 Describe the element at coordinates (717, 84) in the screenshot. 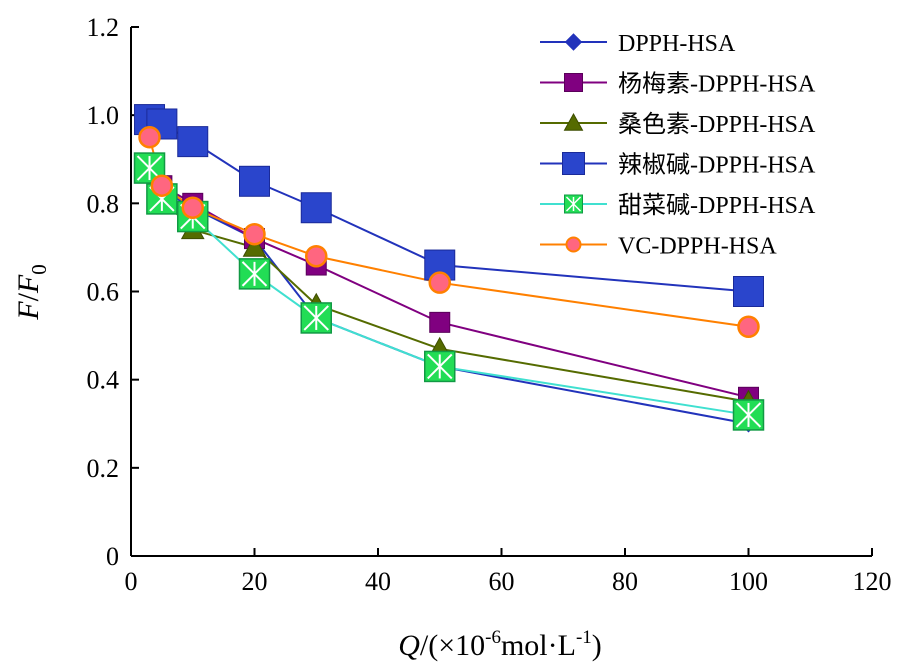

I see `legend-label: 杨梅素-DPPH-HSA` at that location.